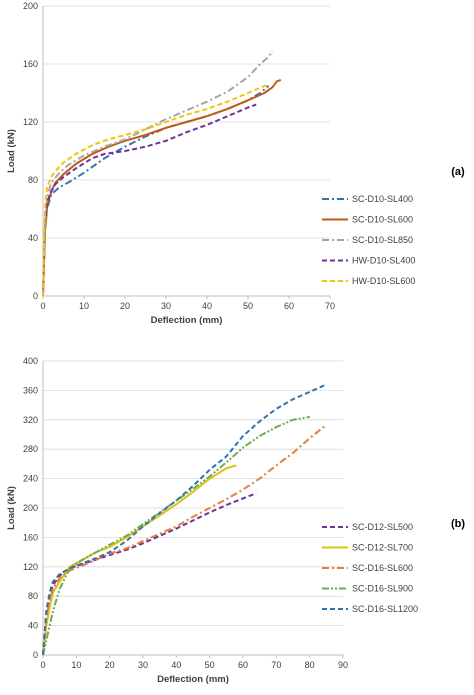 This screenshot has height=695, width=474. Describe the element at coordinates (30, 449) in the screenshot. I see `y-tick-label: 280` at that location.